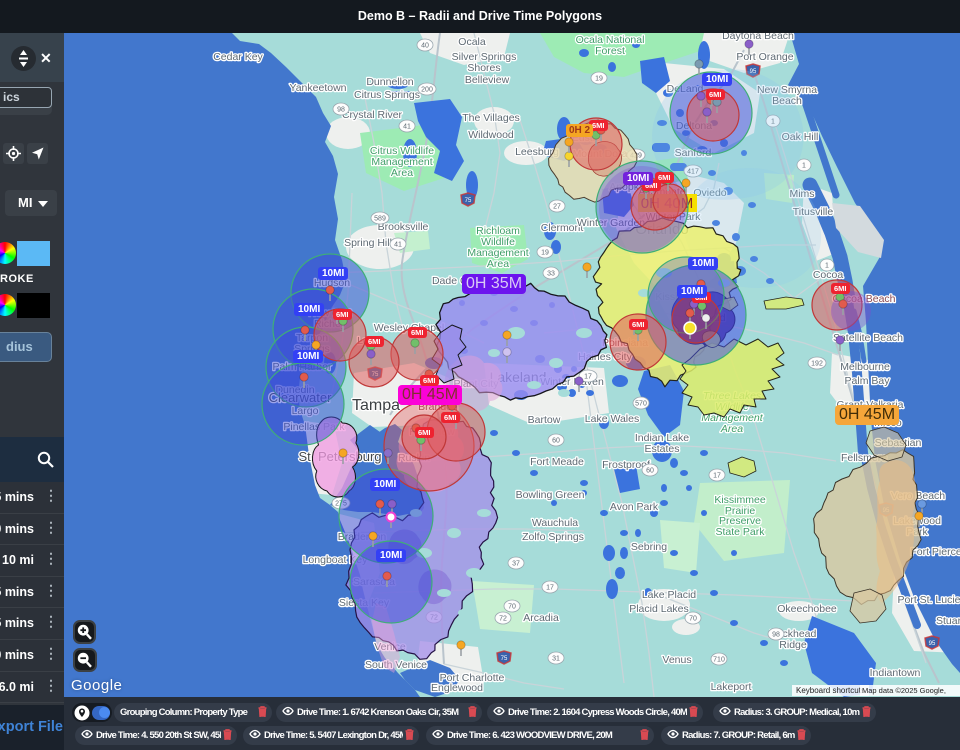 The image size is (960, 750). What do you see at coordinates (380, 219) in the screenshot?
I see `svg-text: 589` at bounding box center [380, 219].